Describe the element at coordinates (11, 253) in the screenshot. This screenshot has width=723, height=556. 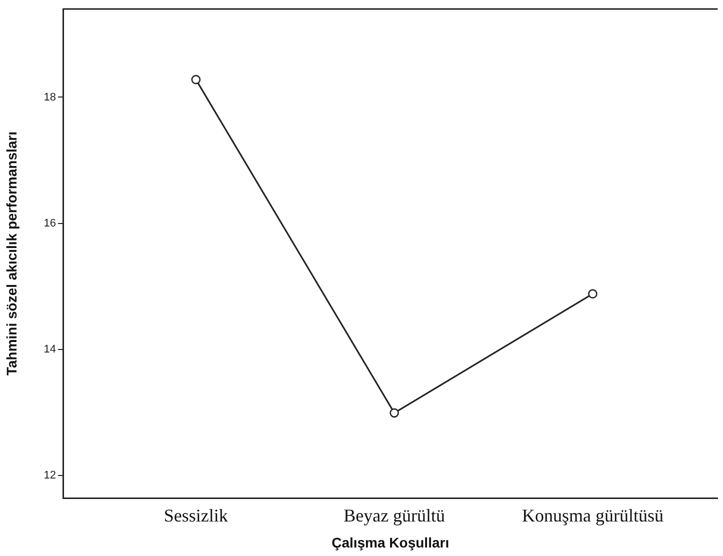
I see `y-axis-title: Tahmini sözel akıcılık performansları` at that location.